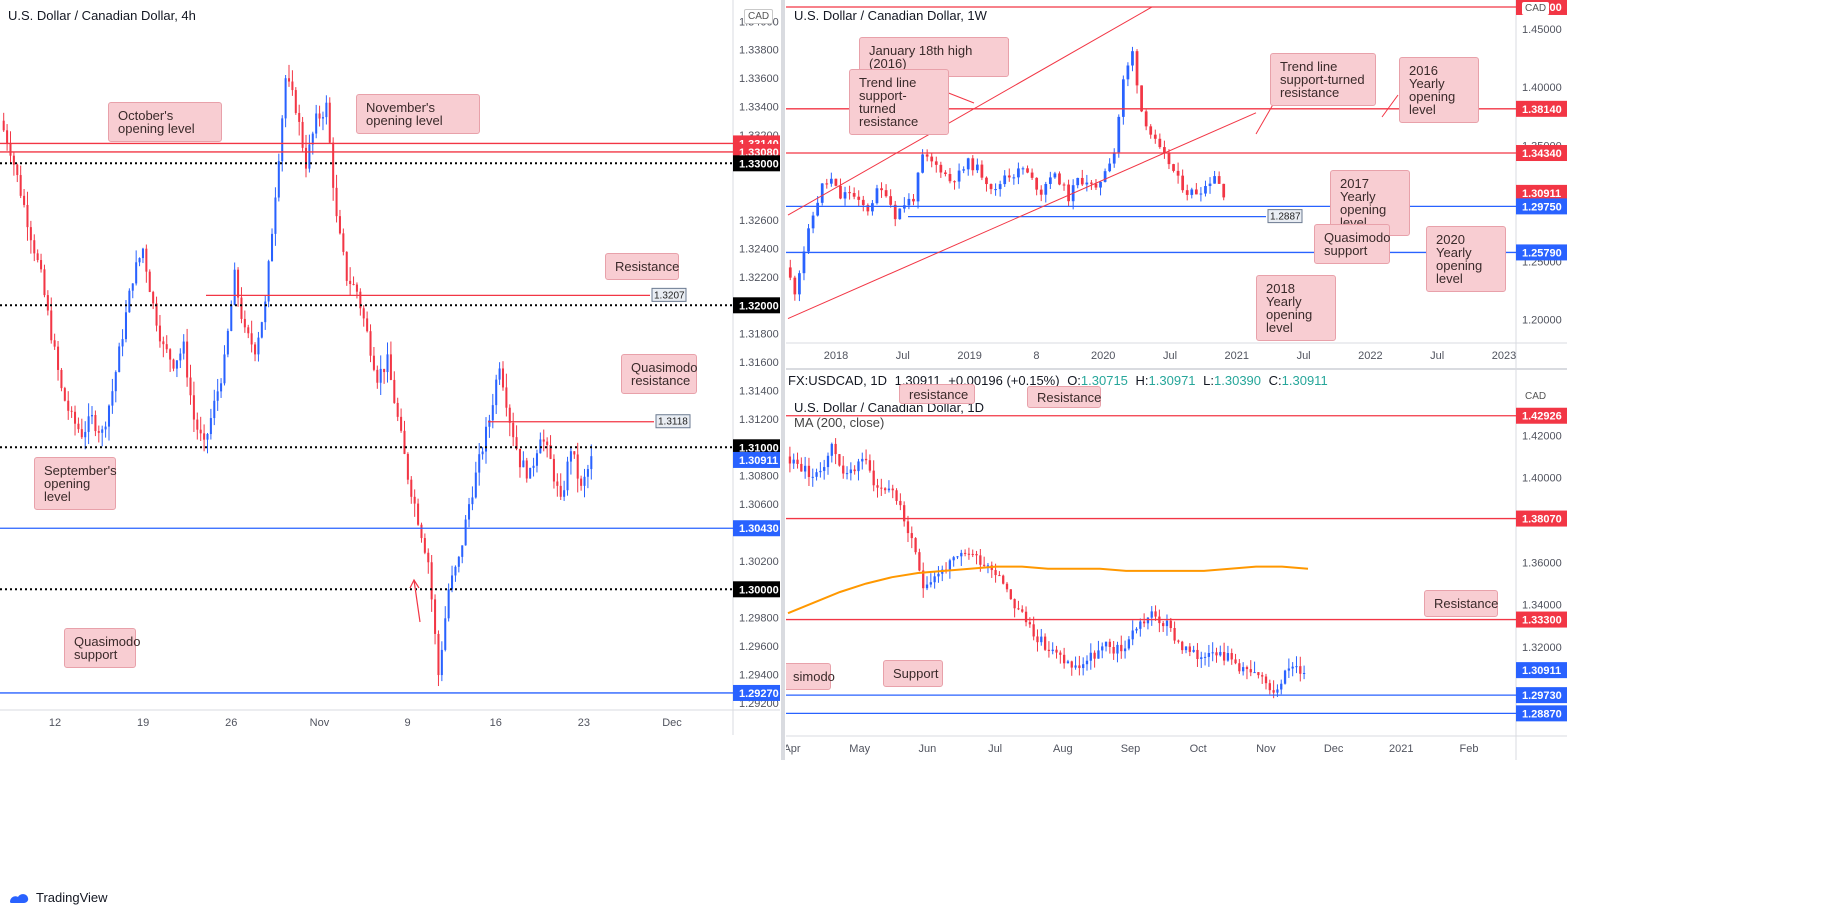 This screenshot has width=1823, height=910. What do you see at coordinates (659, 374) in the screenshot?
I see `note-quasimodo-resistance: Quasimodo resistance` at bounding box center [659, 374].